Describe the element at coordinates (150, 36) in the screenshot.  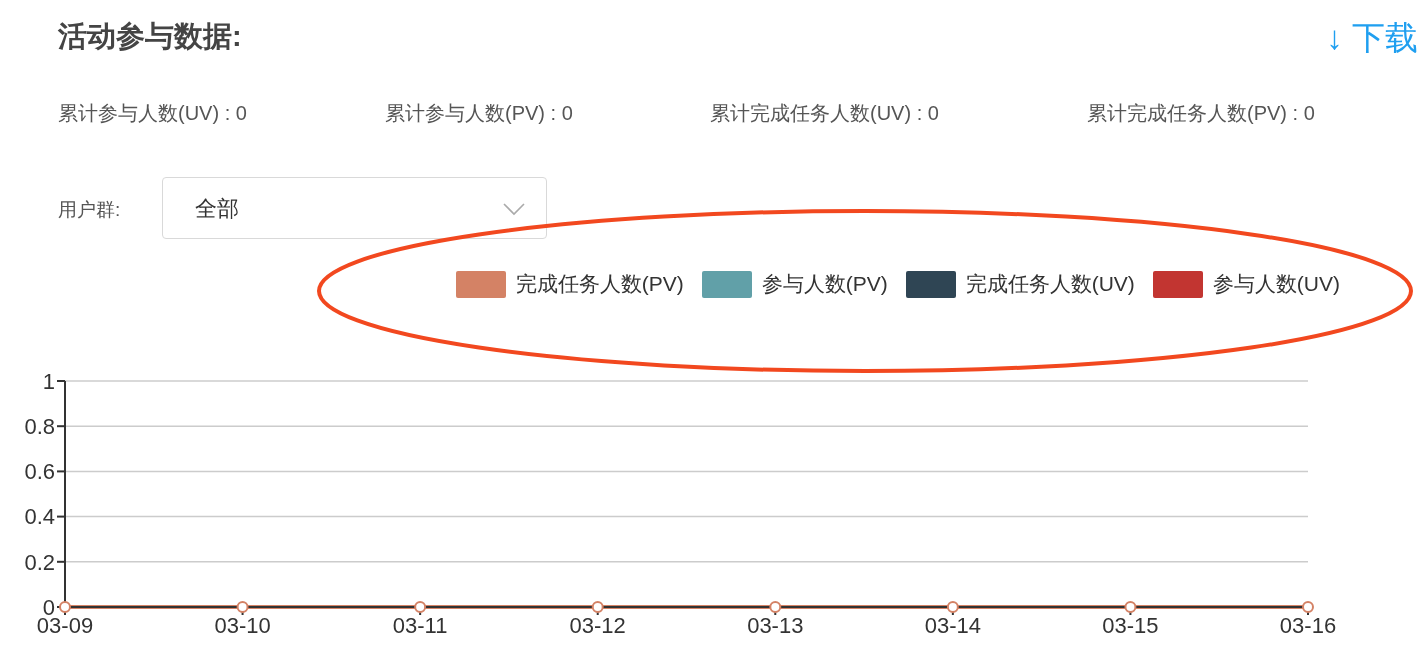
I see `chart-title: 活动参与数据:` at that location.